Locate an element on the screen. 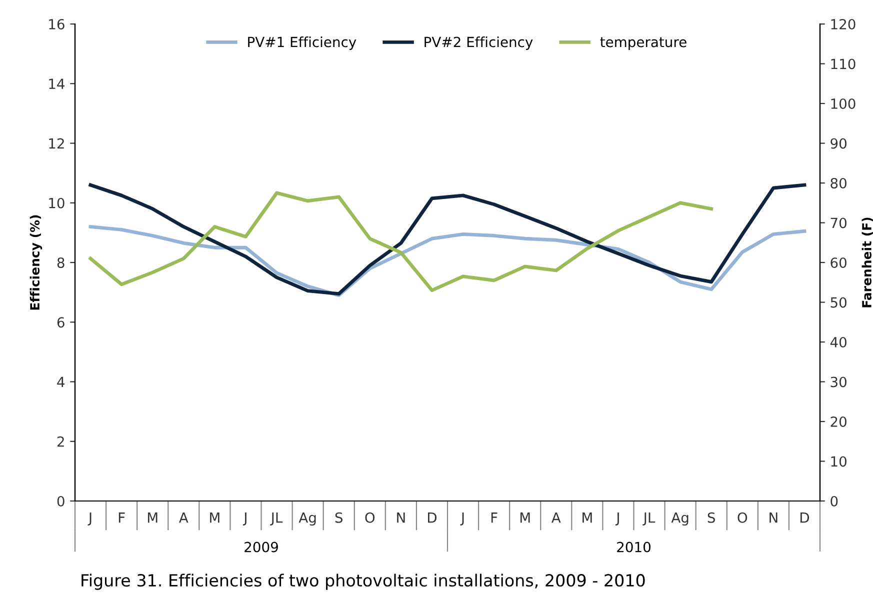  y2-tick-label: 100 is located at coordinates (843, 103).